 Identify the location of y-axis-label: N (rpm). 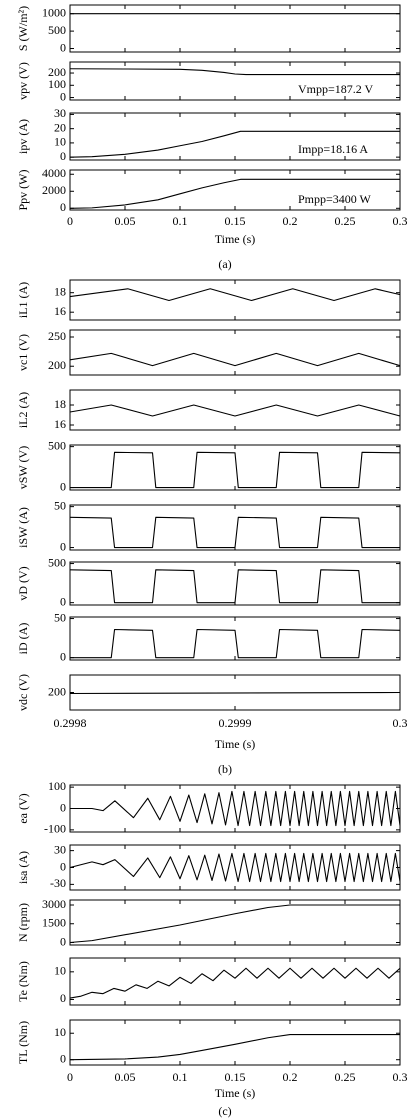
(23, 922).